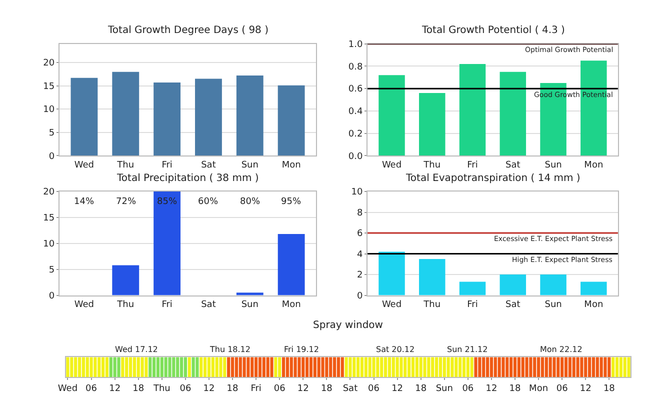 This screenshot has height=409, width=650. Describe the element at coordinates (395, 349) in the screenshot. I see `text: Sat 20.12` at that location.